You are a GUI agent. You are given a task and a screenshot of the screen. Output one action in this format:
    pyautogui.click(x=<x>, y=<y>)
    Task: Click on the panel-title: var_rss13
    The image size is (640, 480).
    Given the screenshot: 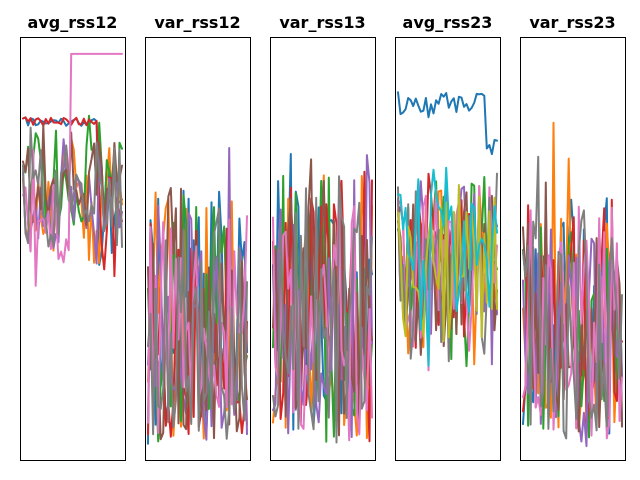 What is the action you would take?
    pyautogui.click(x=322, y=22)
    